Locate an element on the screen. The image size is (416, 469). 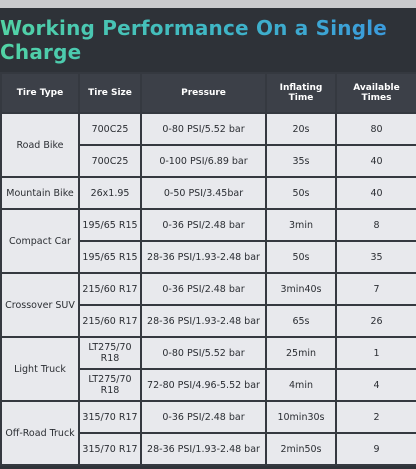
available-times: 4 is located at coordinates (375, 385).